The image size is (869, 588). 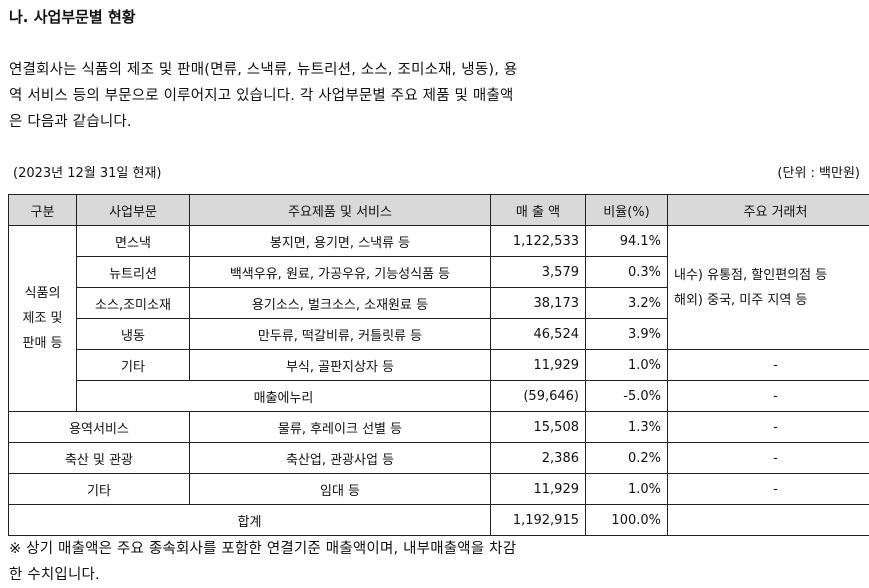 I want to click on total-row: 합계 1,192,915 100.0%, so click(x=439, y=520).